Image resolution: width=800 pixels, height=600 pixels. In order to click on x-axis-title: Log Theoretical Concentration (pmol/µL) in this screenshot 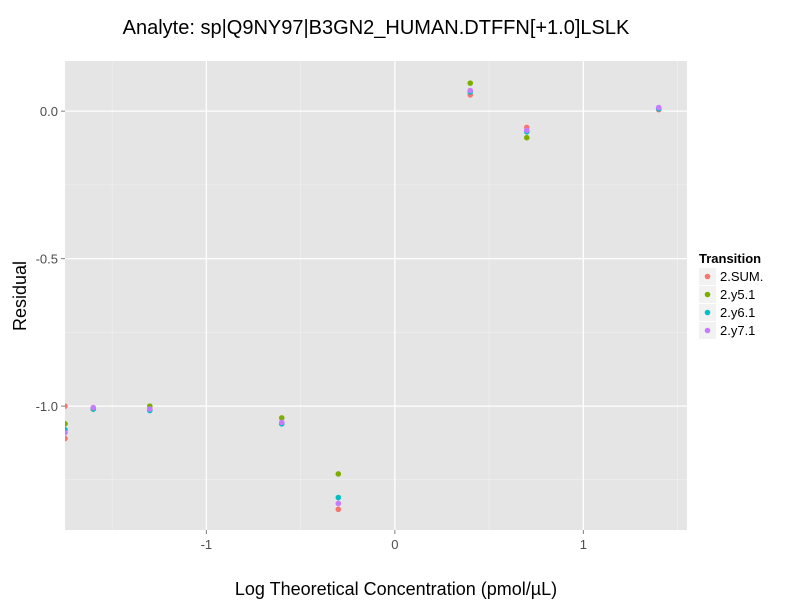, I will do `click(396, 589)`.